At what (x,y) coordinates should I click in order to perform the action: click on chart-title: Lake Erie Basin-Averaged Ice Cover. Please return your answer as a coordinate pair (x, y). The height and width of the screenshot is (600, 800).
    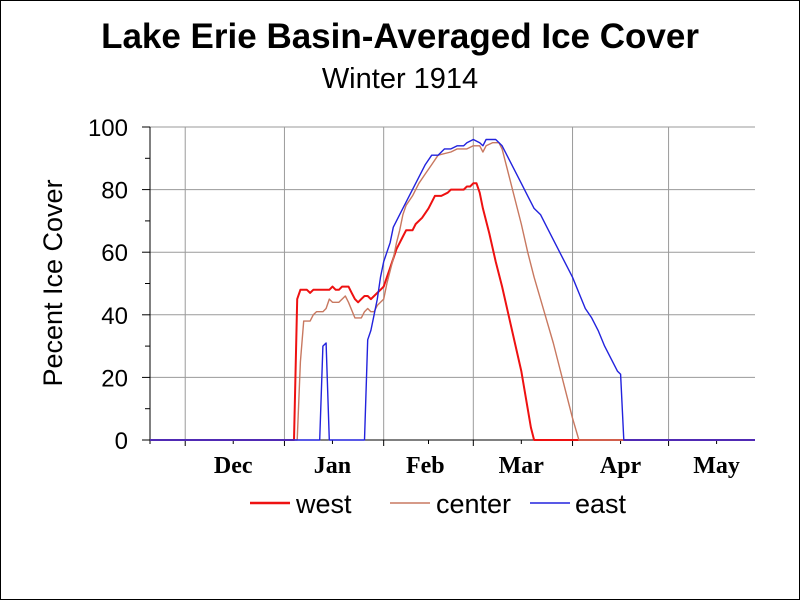
    Looking at the image, I should click on (400, 36).